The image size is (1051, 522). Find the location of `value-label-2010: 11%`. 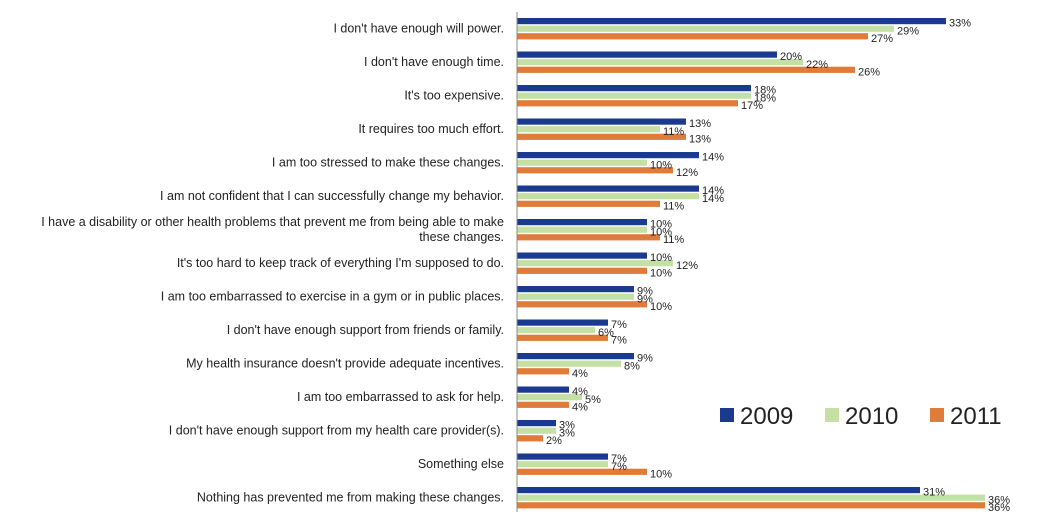

value-label-2010: 11% is located at coordinates (673, 132).